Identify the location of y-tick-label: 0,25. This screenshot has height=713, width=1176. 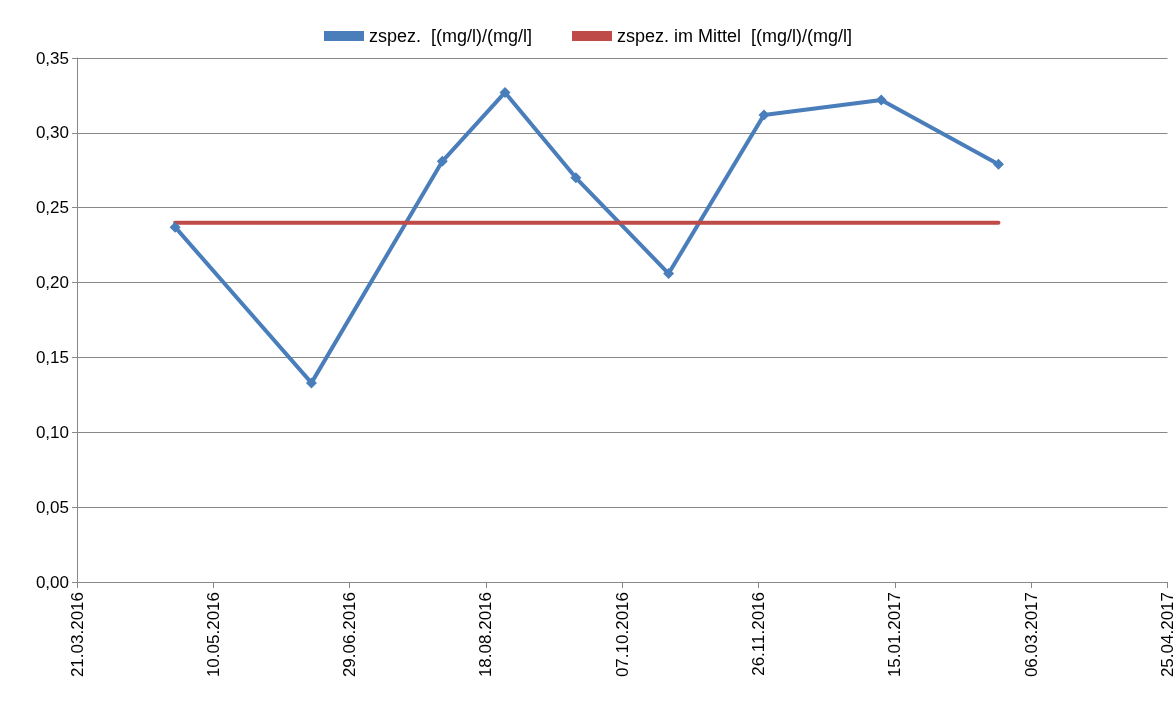
(52, 208).